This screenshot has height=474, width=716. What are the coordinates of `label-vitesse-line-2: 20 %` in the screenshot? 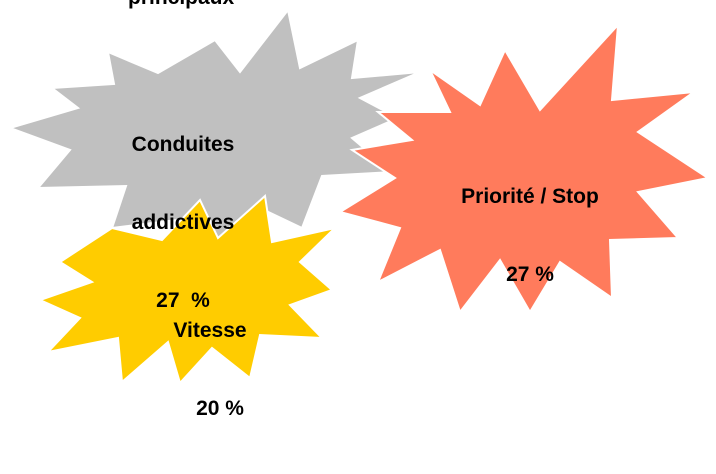 It's located at (220, 408).